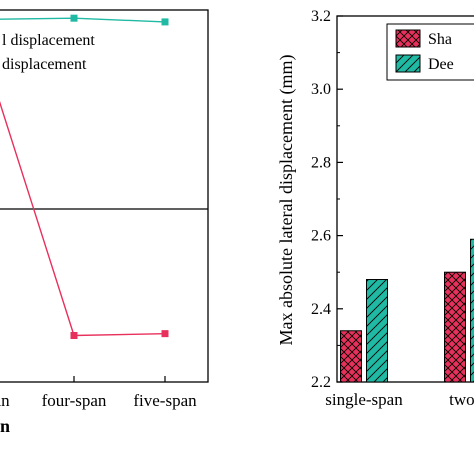 This screenshot has height=474, width=474. What do you see at coordinates (321, 382) in the screenshot?
I see `right-y-tick-label: 2.2` at bounding box center [321, 382].